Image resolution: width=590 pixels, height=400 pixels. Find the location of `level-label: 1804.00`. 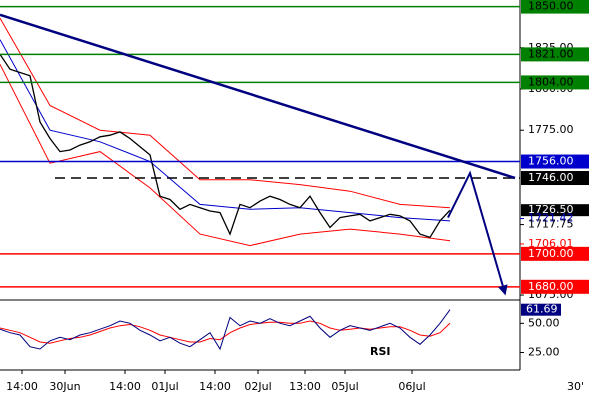

level-label: 1804.00 is located at coordinates (551, 81).